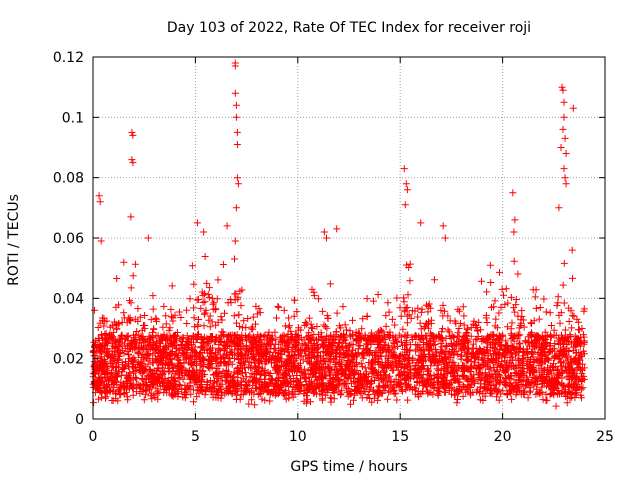 Image resolution: width=640 pixels, height=480 pixels. Describe the element at coordinates (298, 437) in the screenshot. I see `x-tick-label: 10` at that location.